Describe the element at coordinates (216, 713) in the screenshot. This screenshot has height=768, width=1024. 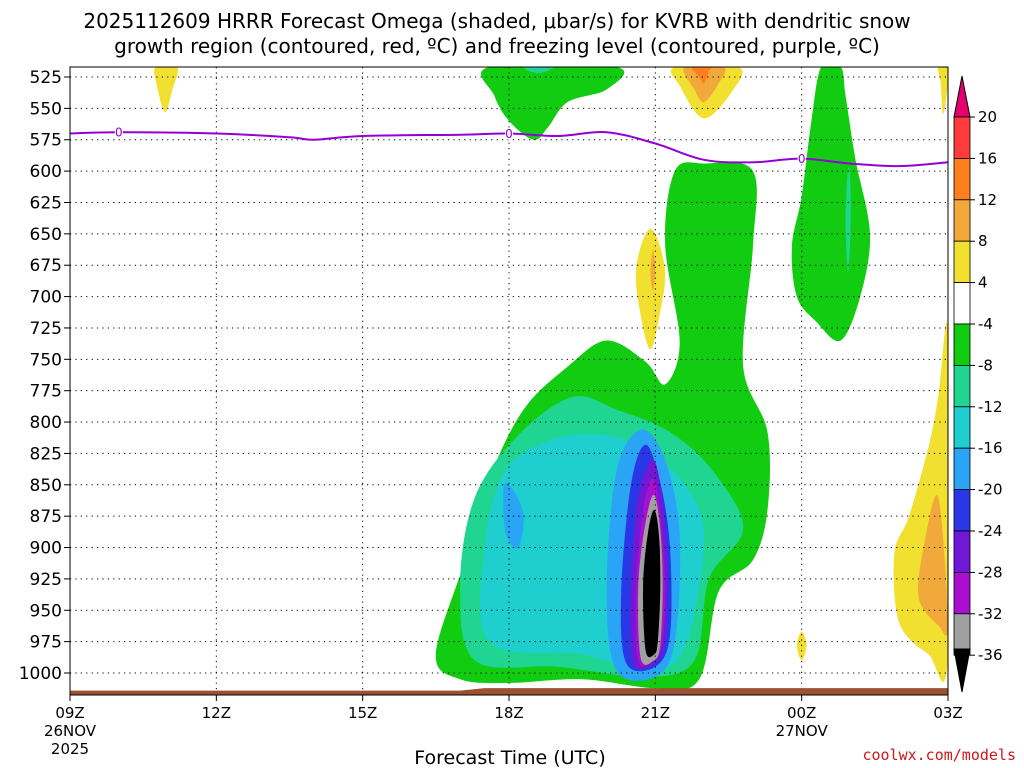
I see `x-tick-label-12Z: 12Z` at that location.